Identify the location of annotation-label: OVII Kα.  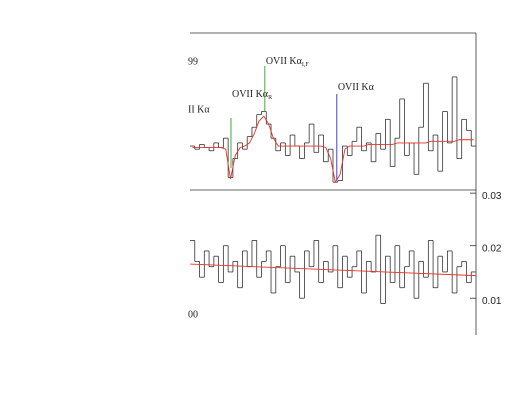
(356, 87).